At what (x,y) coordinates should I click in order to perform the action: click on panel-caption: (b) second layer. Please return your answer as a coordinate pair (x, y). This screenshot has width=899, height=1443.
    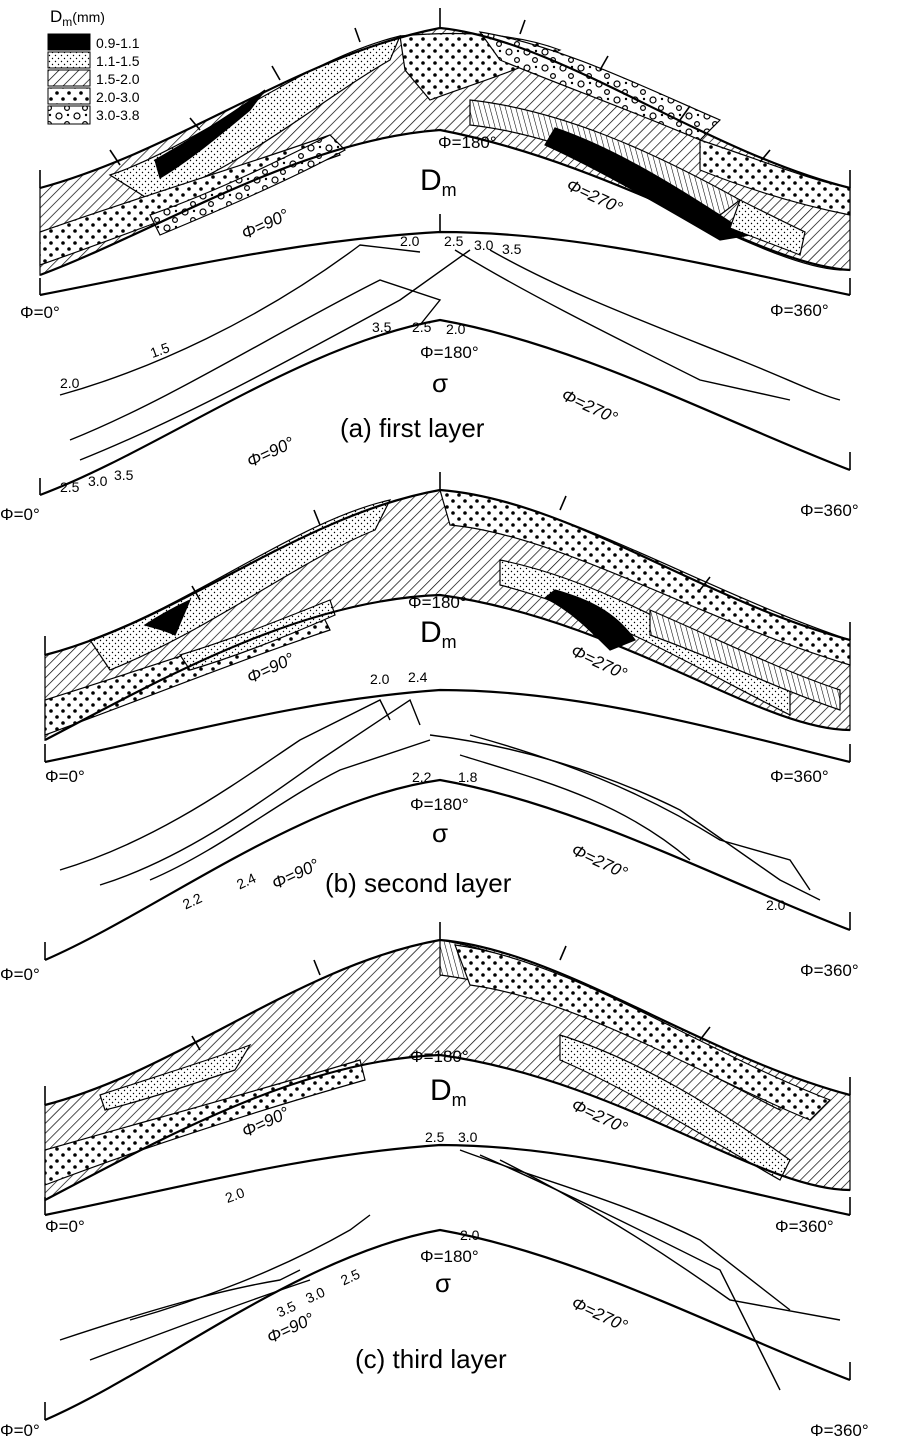
    Looking at the image, I should click on (418, 883).